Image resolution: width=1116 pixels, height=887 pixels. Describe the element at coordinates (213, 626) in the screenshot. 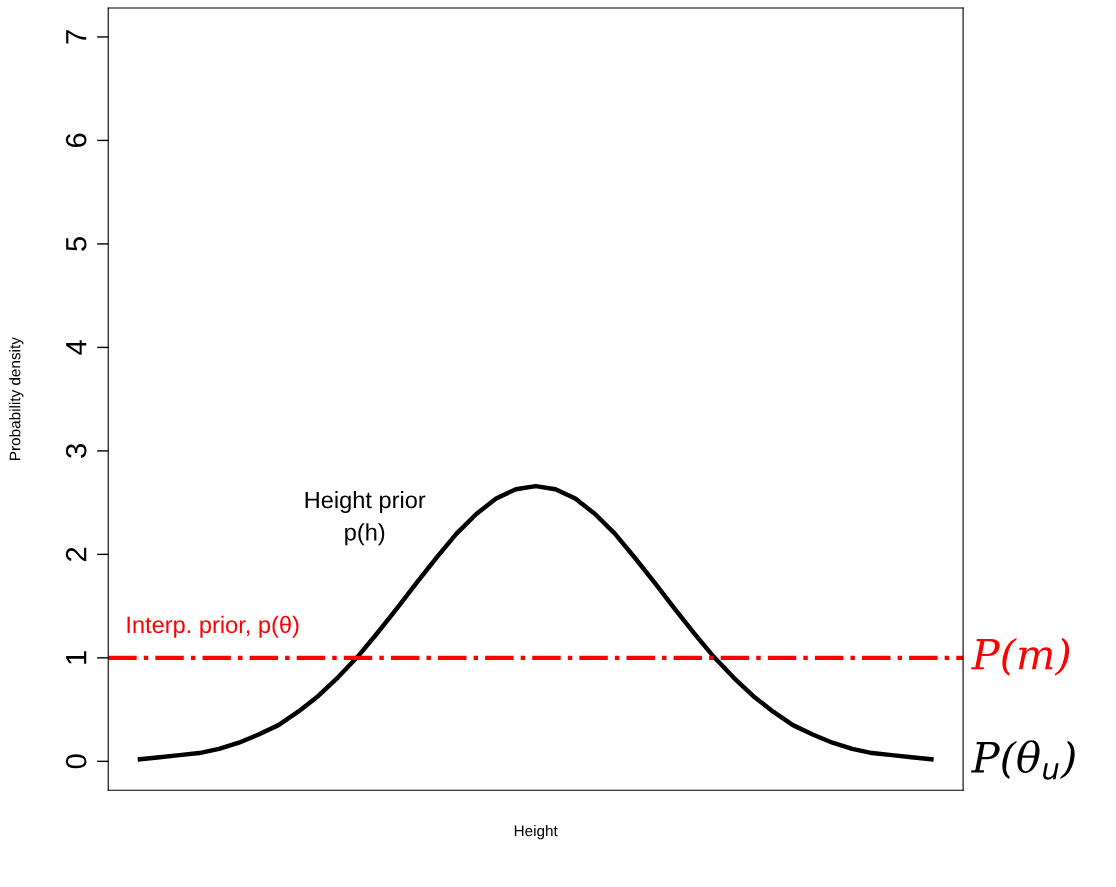

I see `annotation: Interp. prior, p(θ)` at that location.